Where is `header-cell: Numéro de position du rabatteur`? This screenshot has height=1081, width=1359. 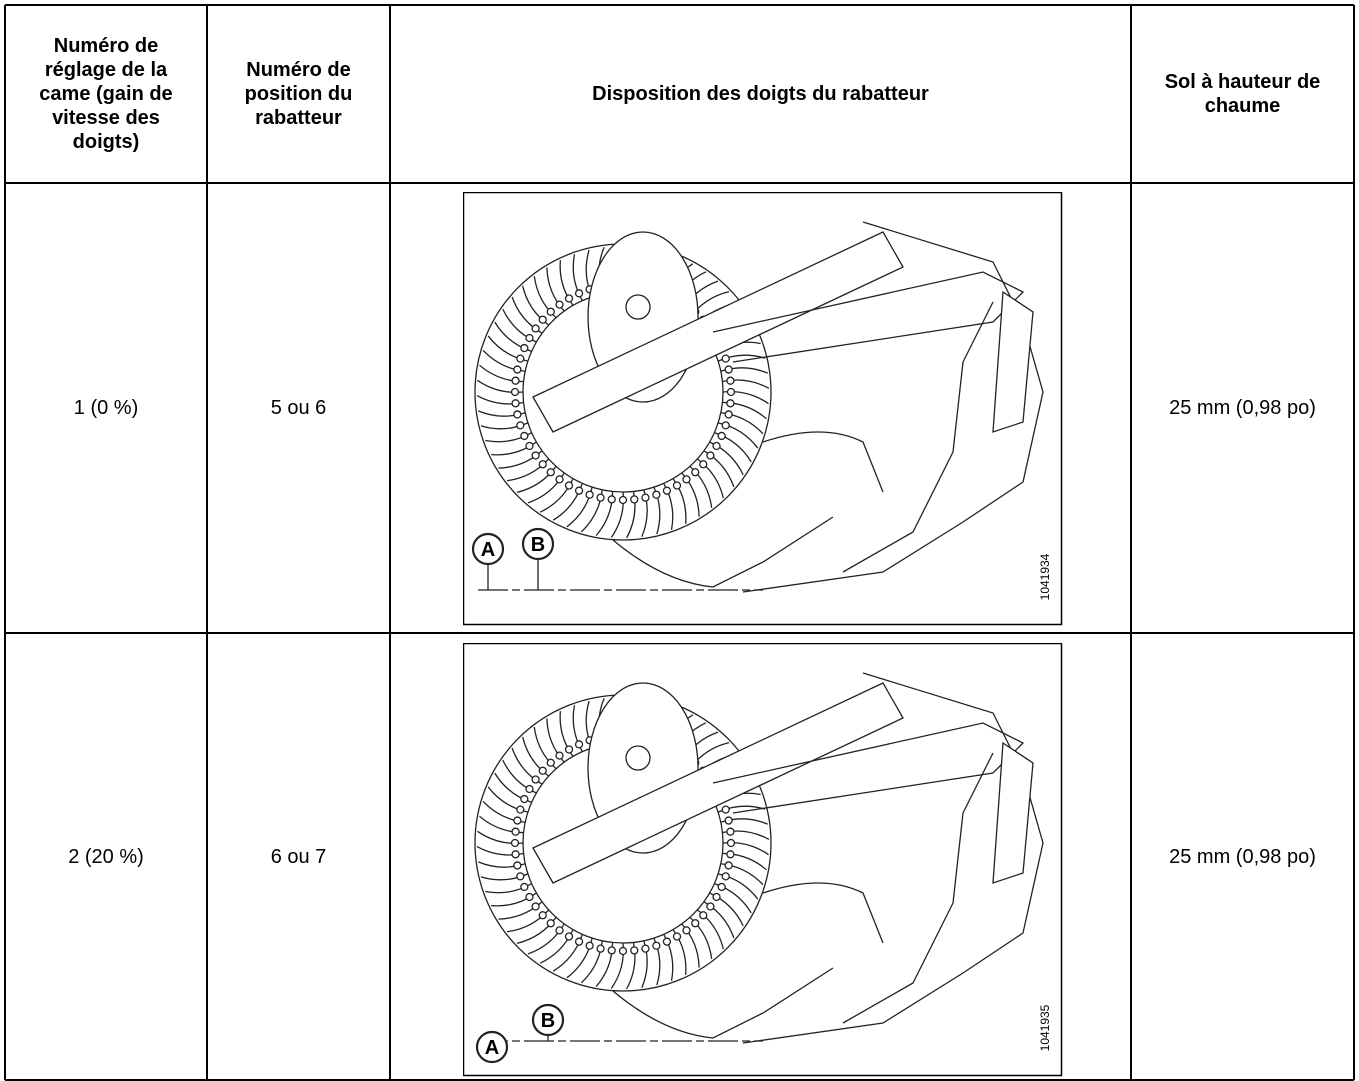
header-cell: Numéro de position du rabatteur is located at coordinates (298, 94).